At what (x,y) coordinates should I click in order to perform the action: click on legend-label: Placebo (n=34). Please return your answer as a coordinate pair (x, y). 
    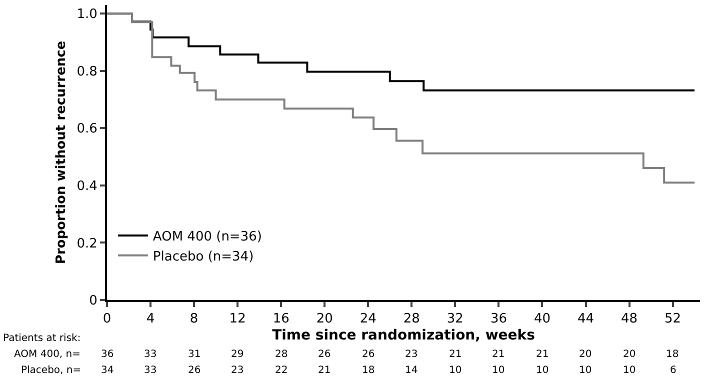
    Looking at the image, I should click on (203, 256).